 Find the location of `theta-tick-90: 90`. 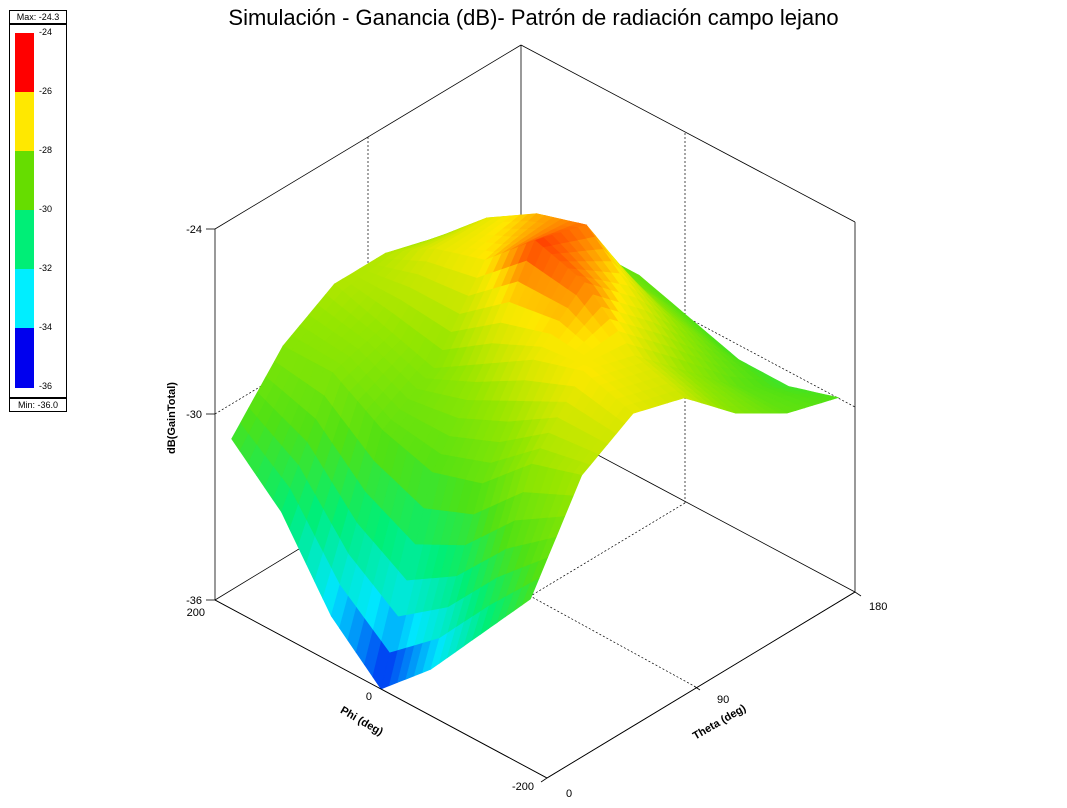

theta-tick-90: 90 is located at coordinates (723, 700).